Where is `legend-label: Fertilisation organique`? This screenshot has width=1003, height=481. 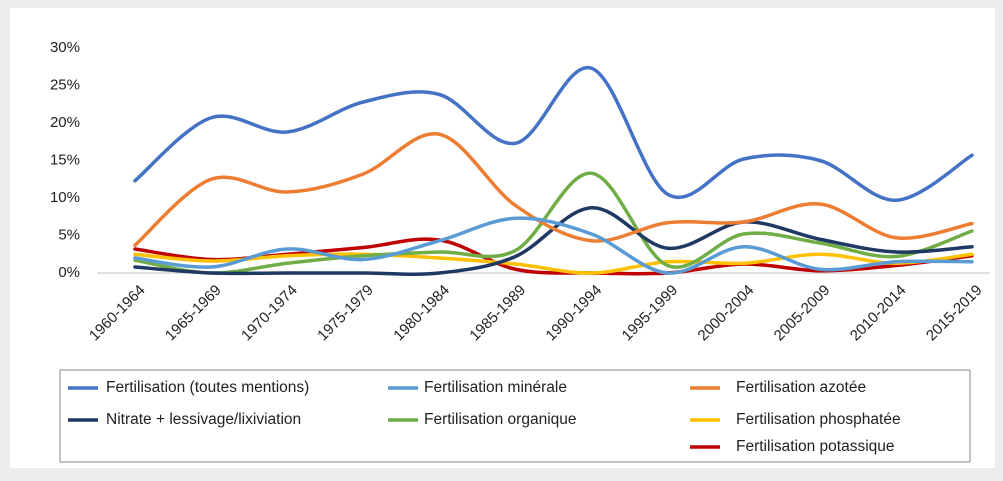
legend-label: Fertilisation organique is located at coordinates (500, 419).